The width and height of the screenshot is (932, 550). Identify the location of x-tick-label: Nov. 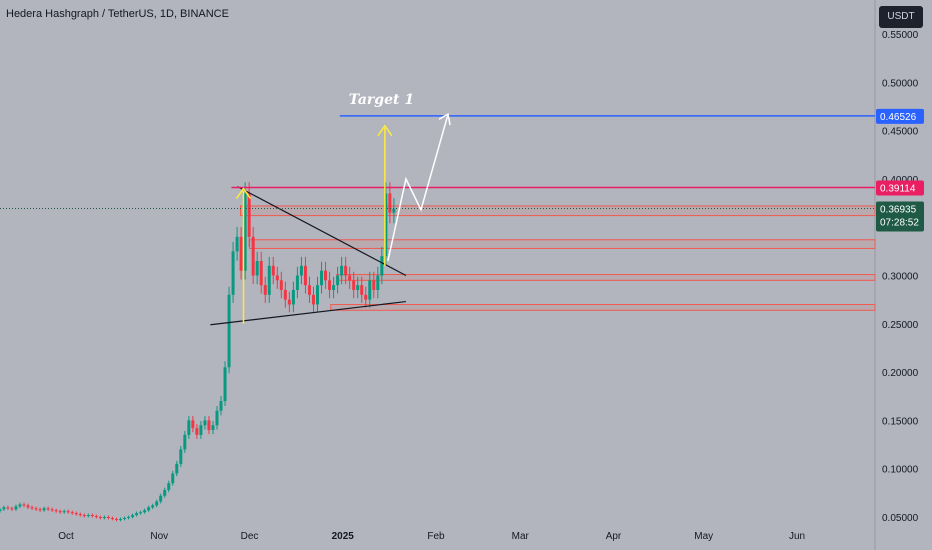
(159, 536).